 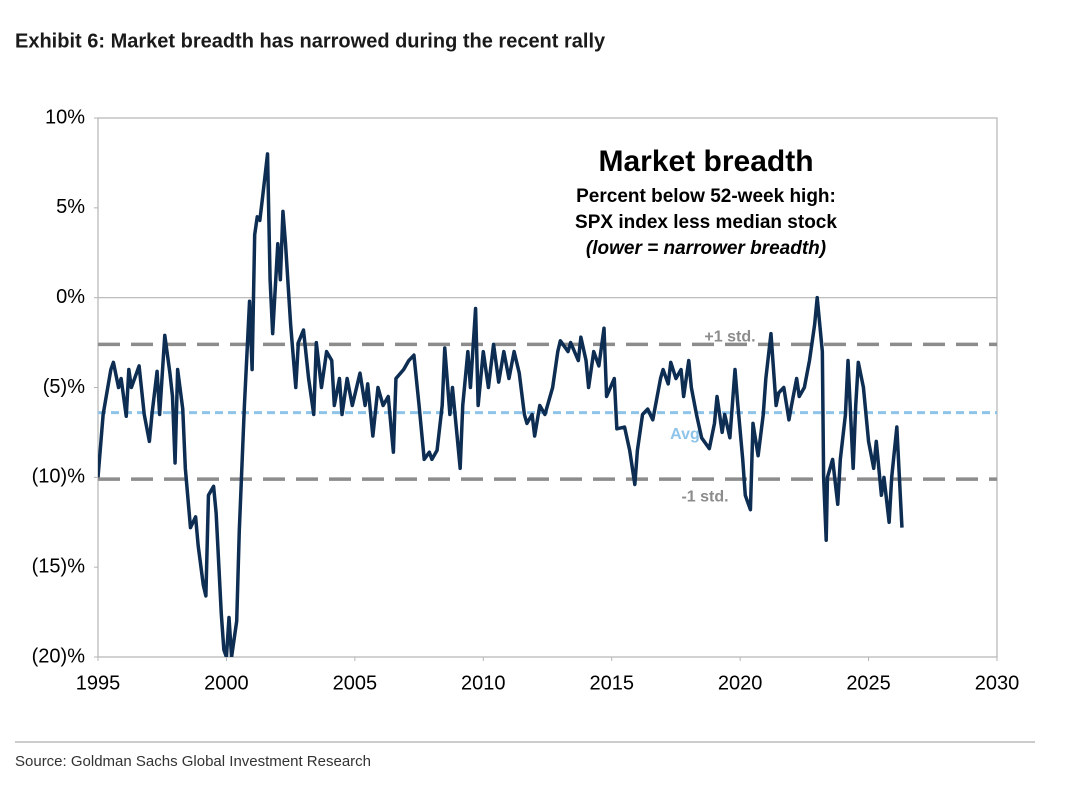 I want to click on x-tick-label: 1995, so click(x=98, y=683).